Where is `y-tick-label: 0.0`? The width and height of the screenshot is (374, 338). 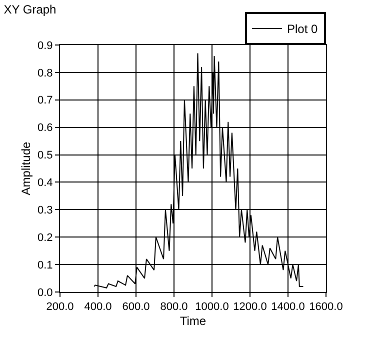 y-tick-label: 0.0 is located at coordinates (45, 292).